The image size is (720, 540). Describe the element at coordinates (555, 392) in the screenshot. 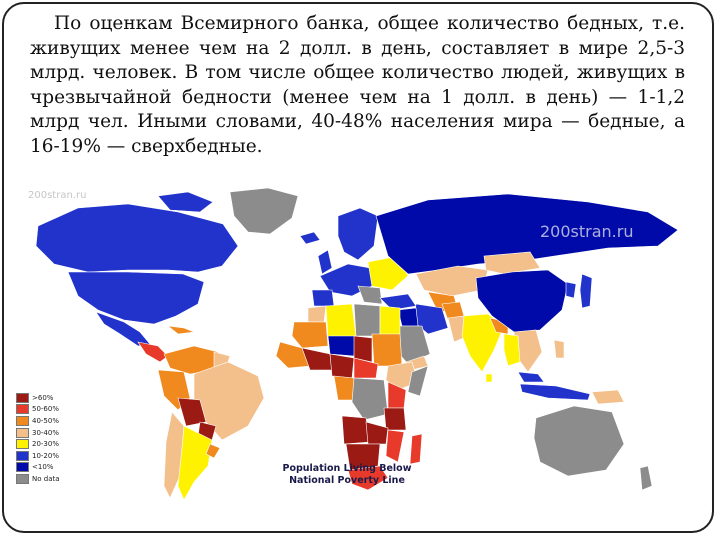

I see `indonesia` at that location.